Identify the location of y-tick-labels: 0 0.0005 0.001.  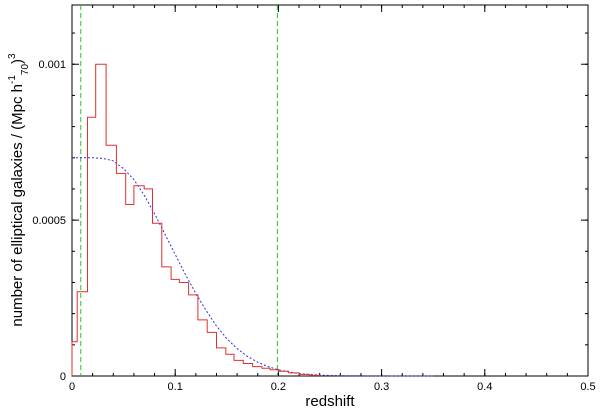
(49, 221).